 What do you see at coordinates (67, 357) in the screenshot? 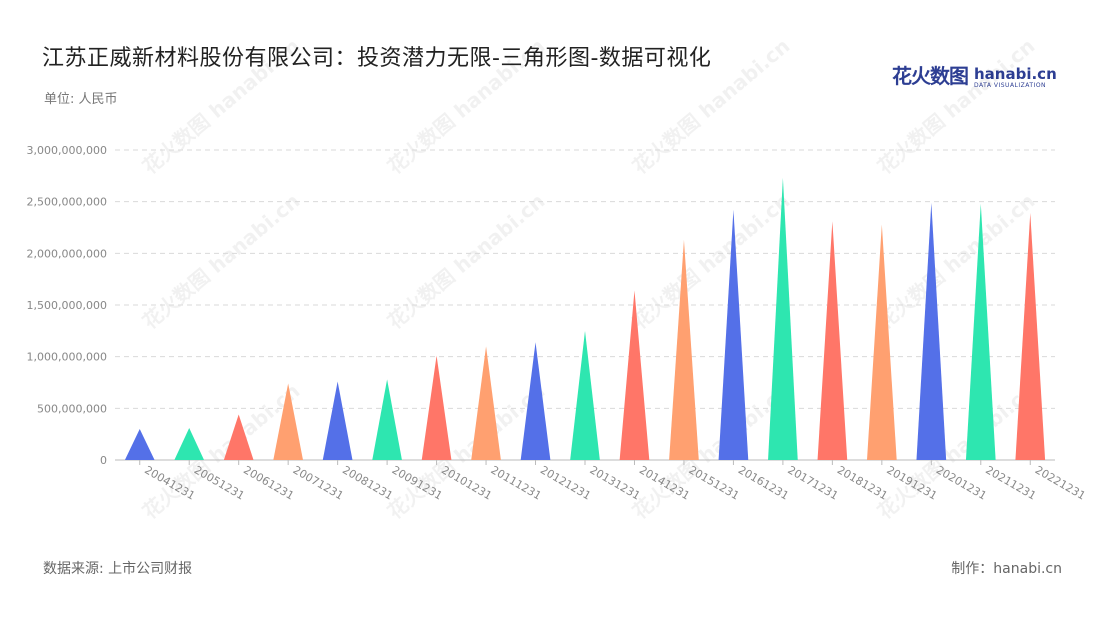
I see `y-tick-label: 1,000,000,000` at bounding box center [67, 357].